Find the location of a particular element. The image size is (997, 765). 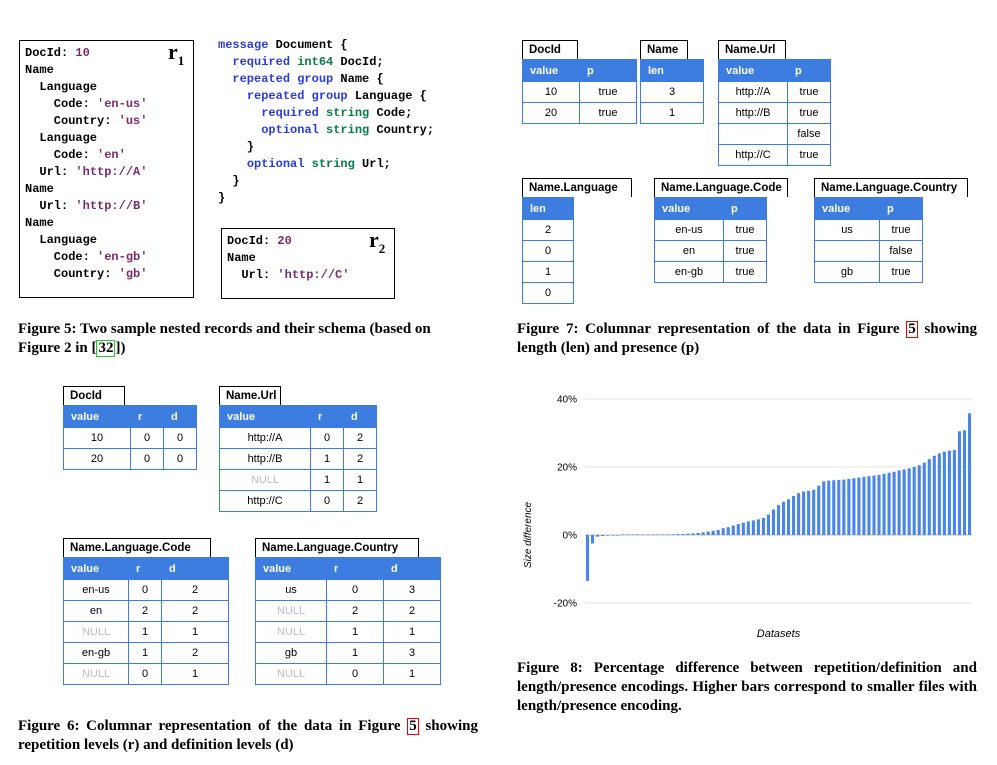

table-row: gb true is located at coordinates (868, 272).